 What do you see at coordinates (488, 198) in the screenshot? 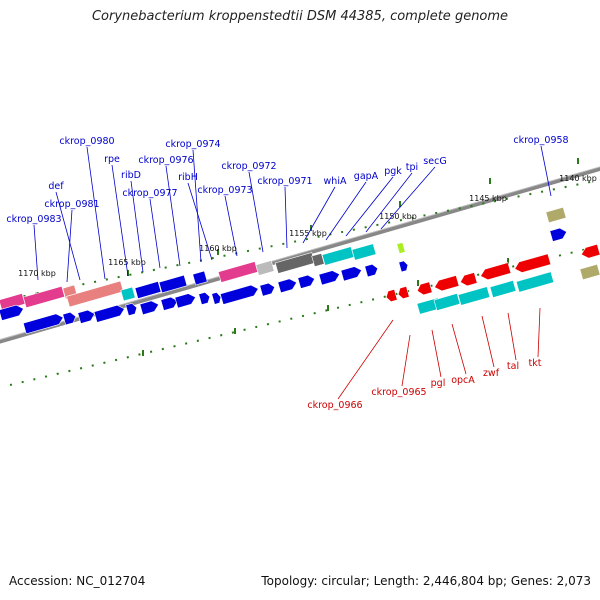
I see `scale-label: 1145 kbp` at bounding box center [488, 198].